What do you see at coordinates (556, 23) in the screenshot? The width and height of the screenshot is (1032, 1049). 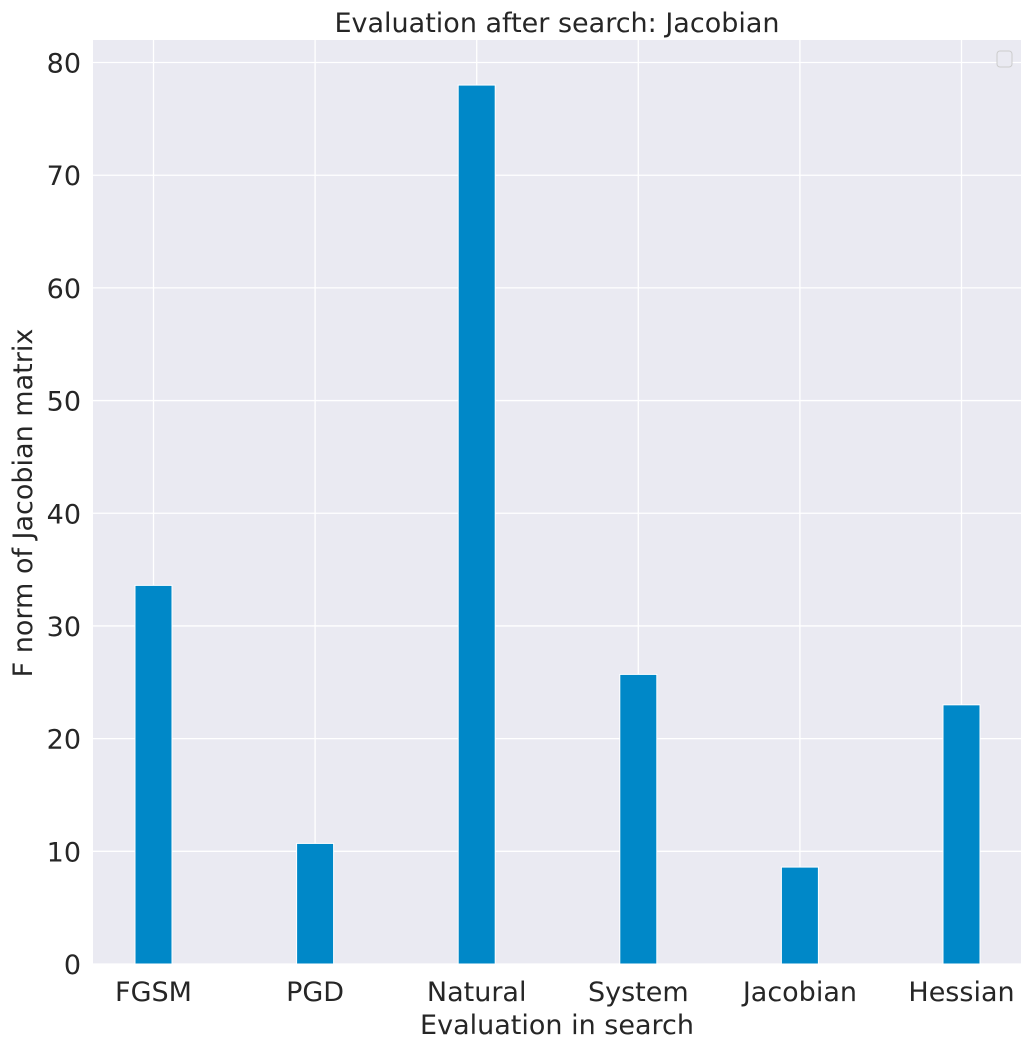 I see `chart-title: Evaluation after search: Jacobian` at bounding box center [556, 23].